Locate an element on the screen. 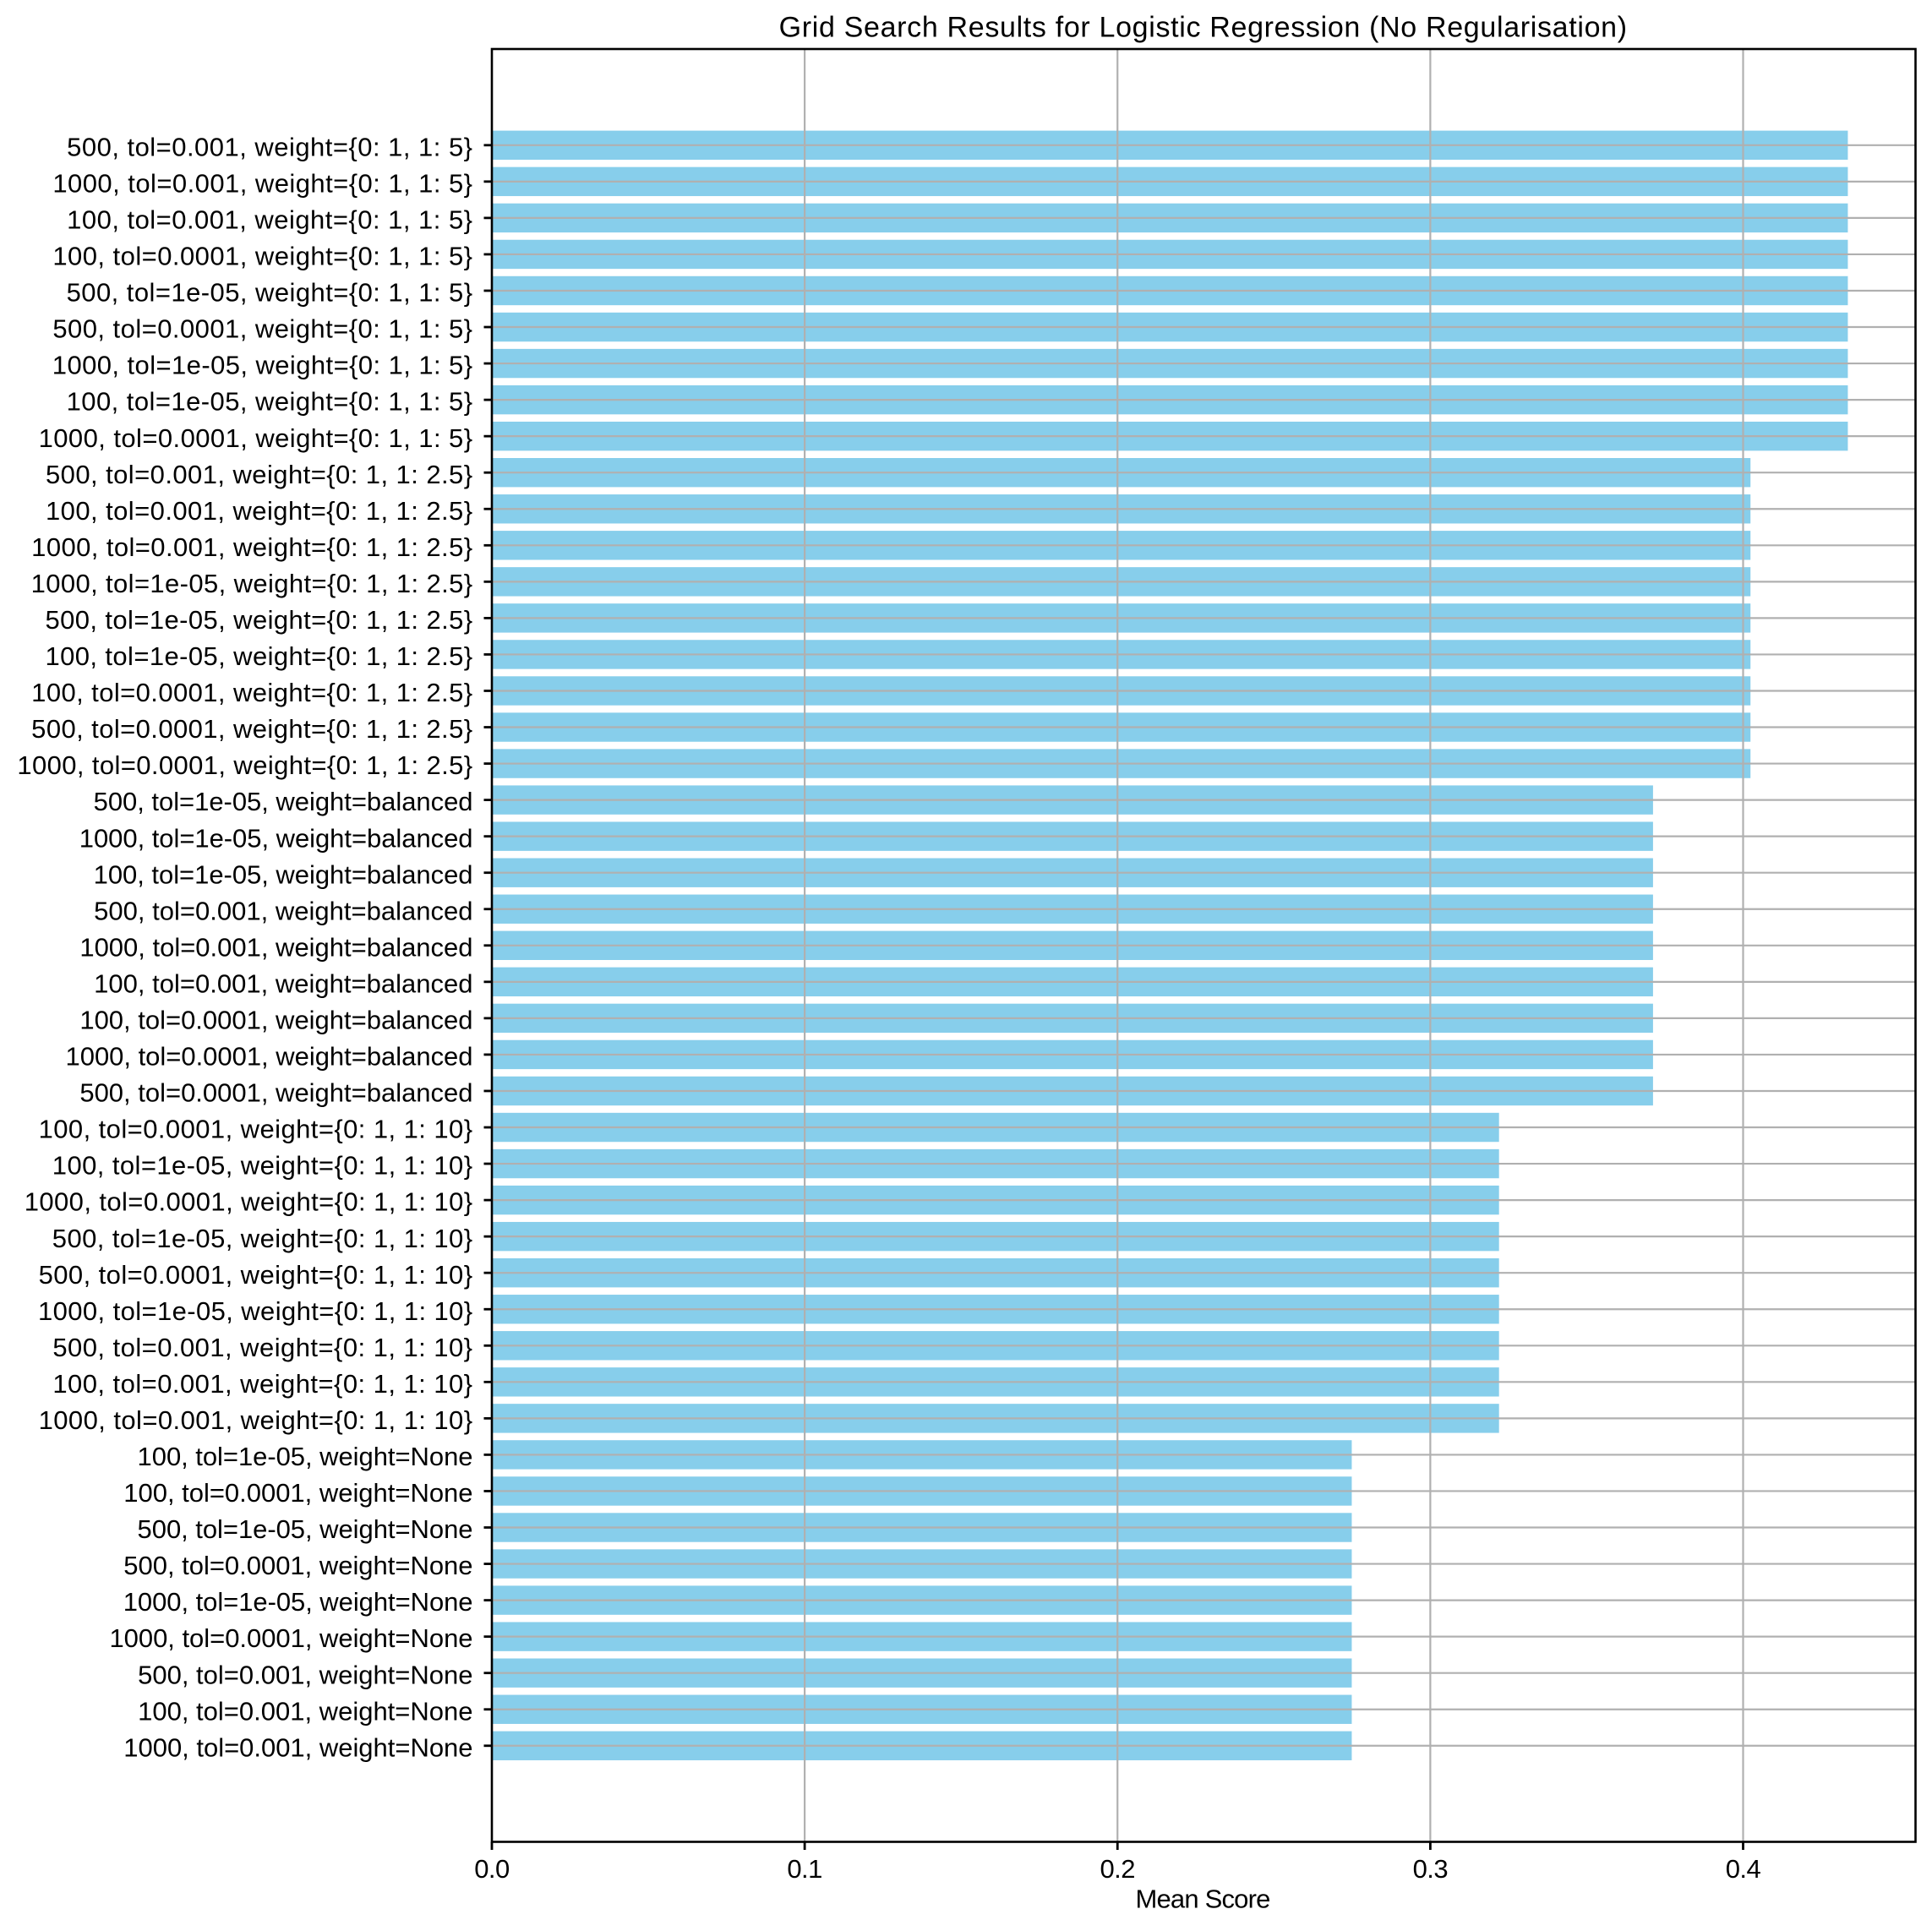  svg-text:500, tol=0.001, weight={0: 1,: 500, tol=0.001, weight={0: 1, 1: 2.5} is located at coordinates (259, 474).